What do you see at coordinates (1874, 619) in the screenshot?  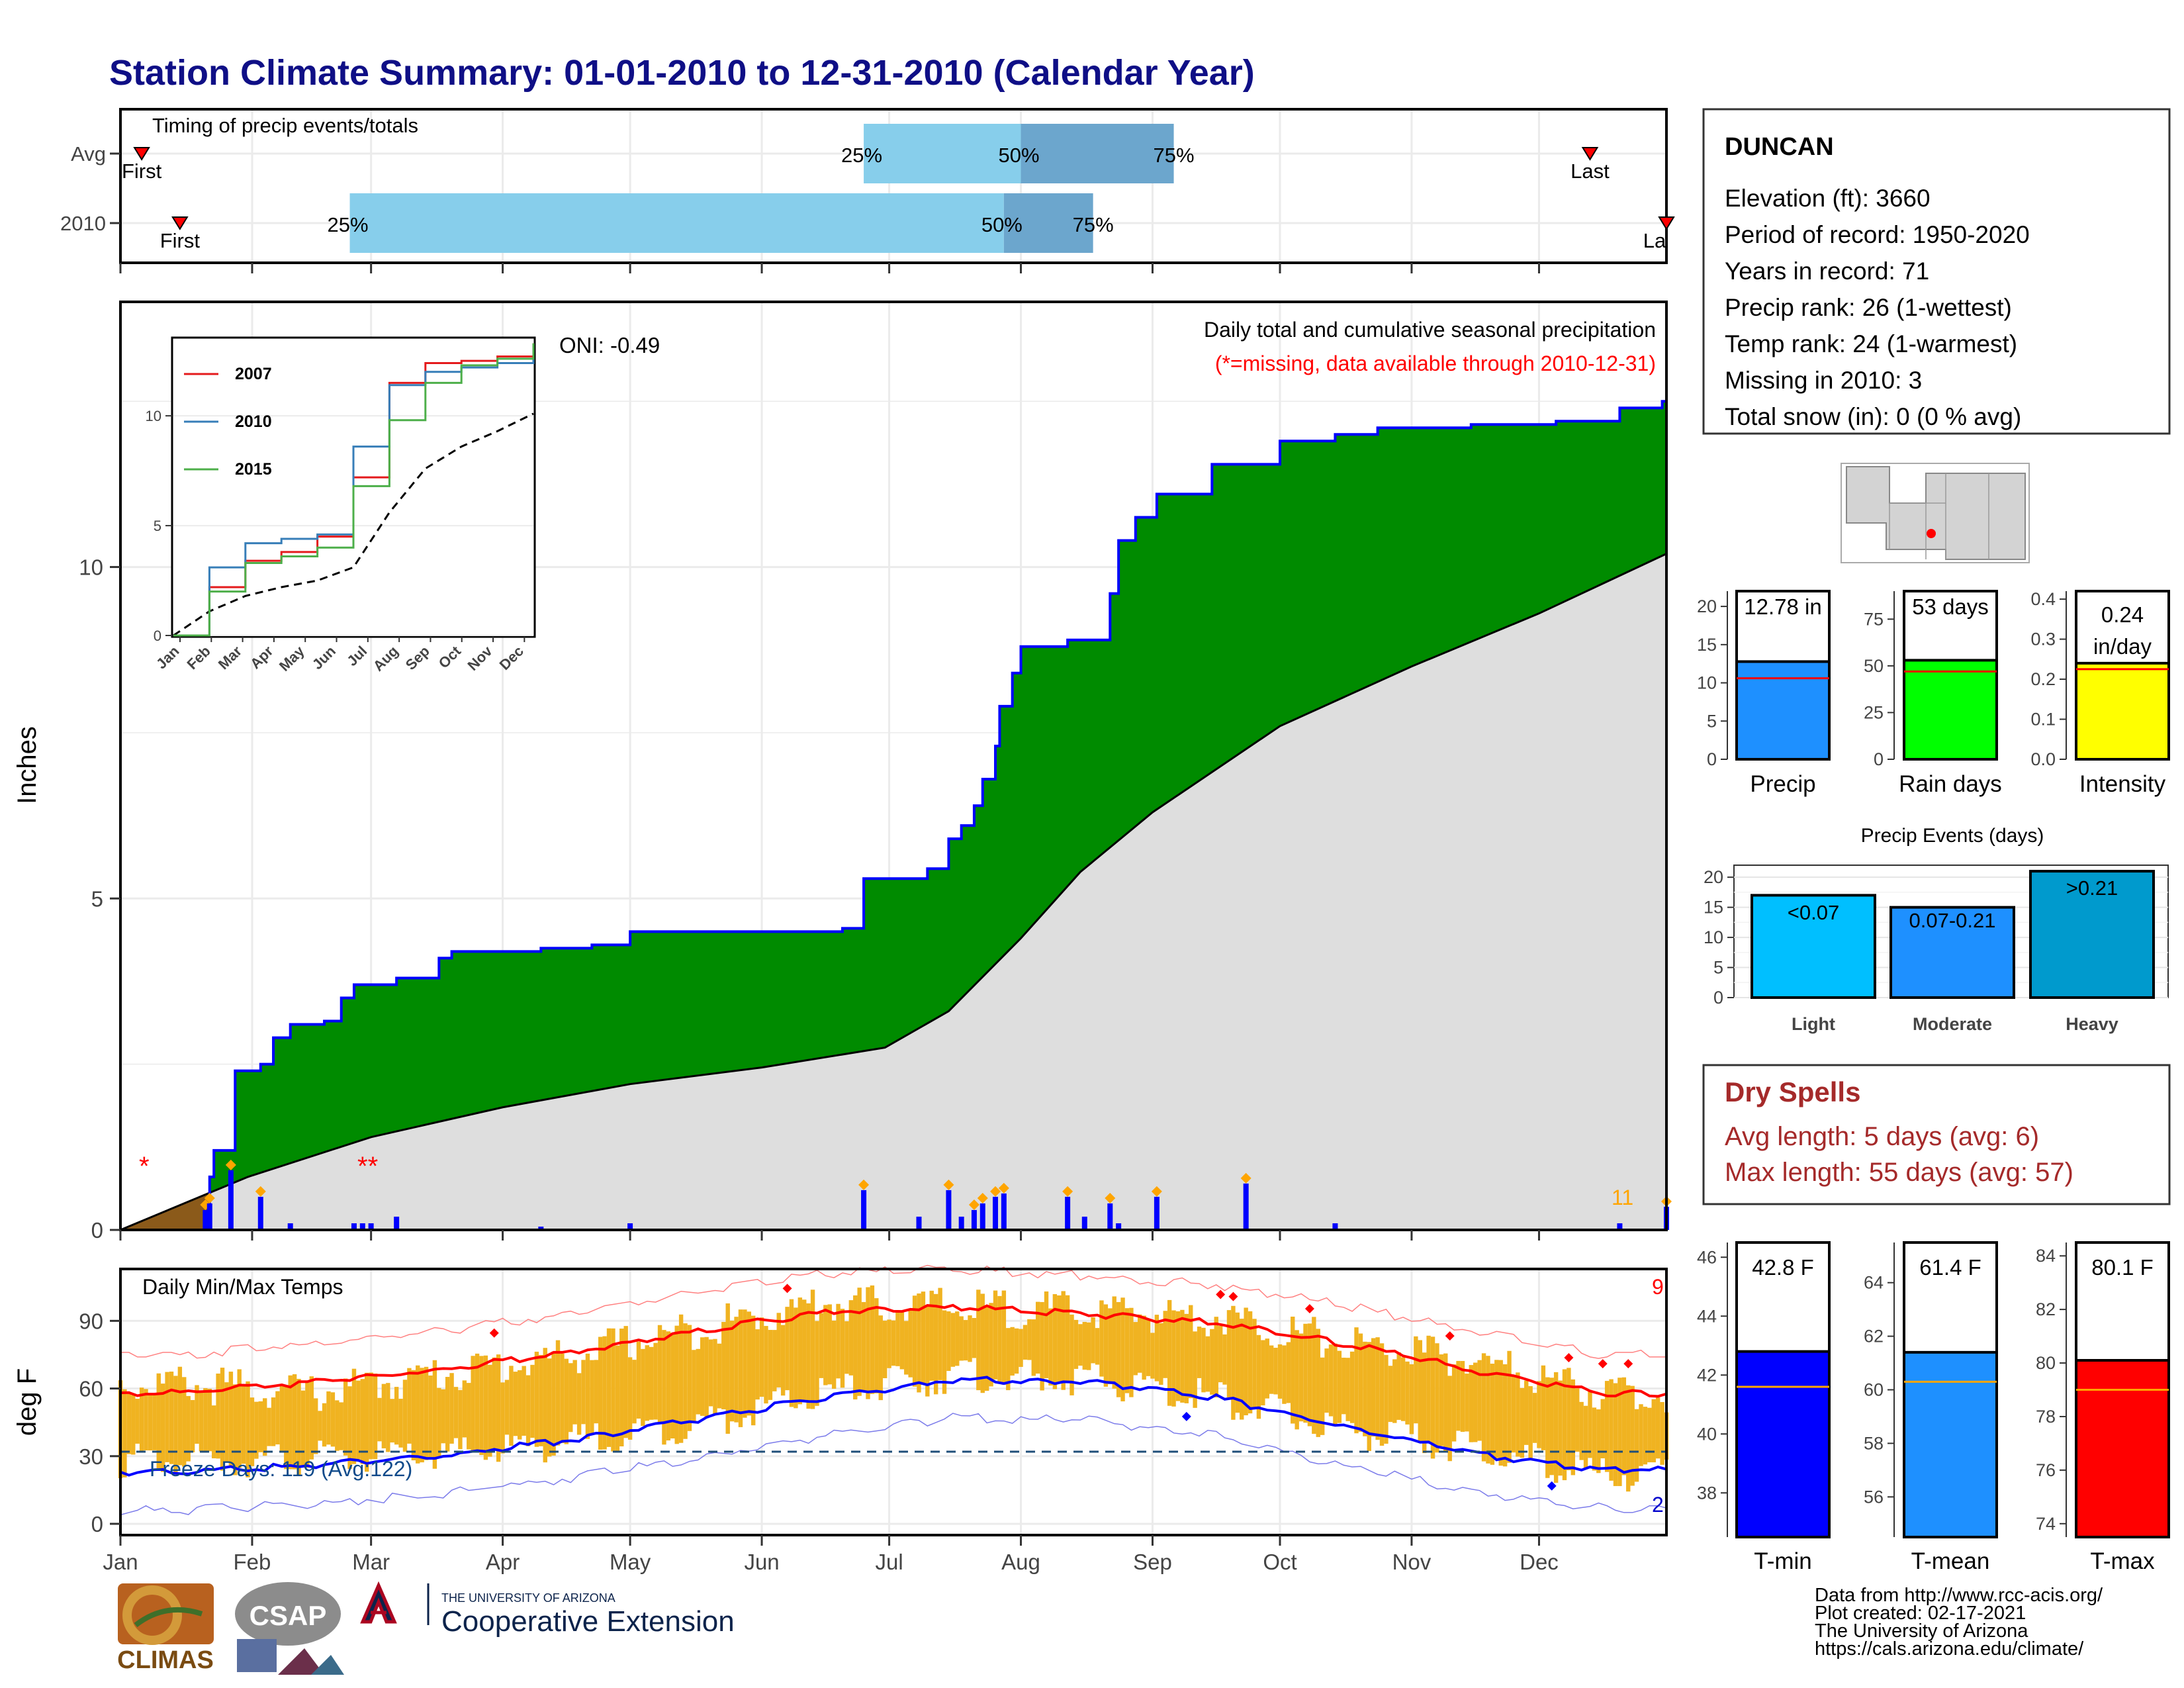 I see `summary-y-tick-label: 75` at bounding box center [1874, 619].